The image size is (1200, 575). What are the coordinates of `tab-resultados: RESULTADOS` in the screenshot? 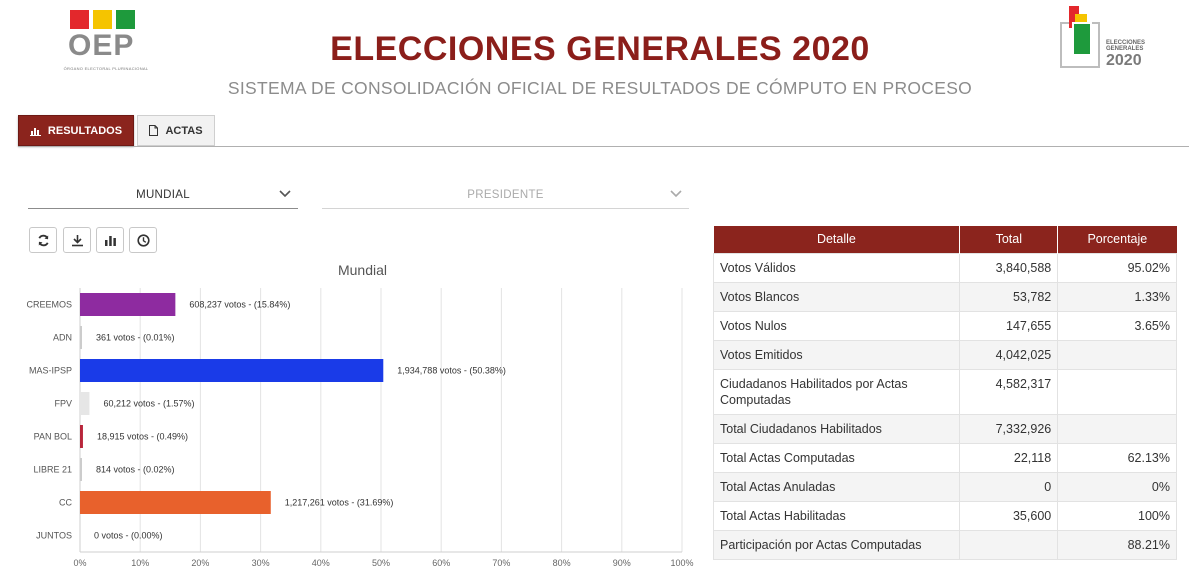 It's located at (76, 130).